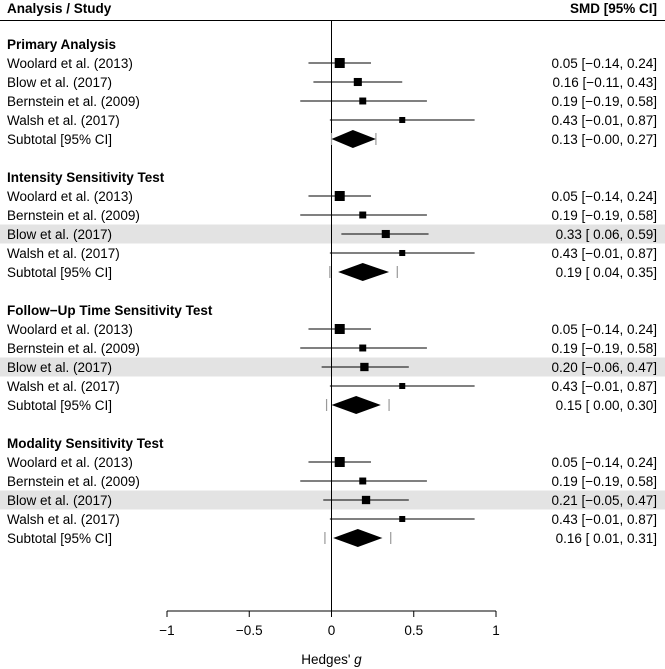  What do you see at coordinates (496, 630) in the screenshot?
I see `x-tick-label: 1` at bounding box center [496, 630].